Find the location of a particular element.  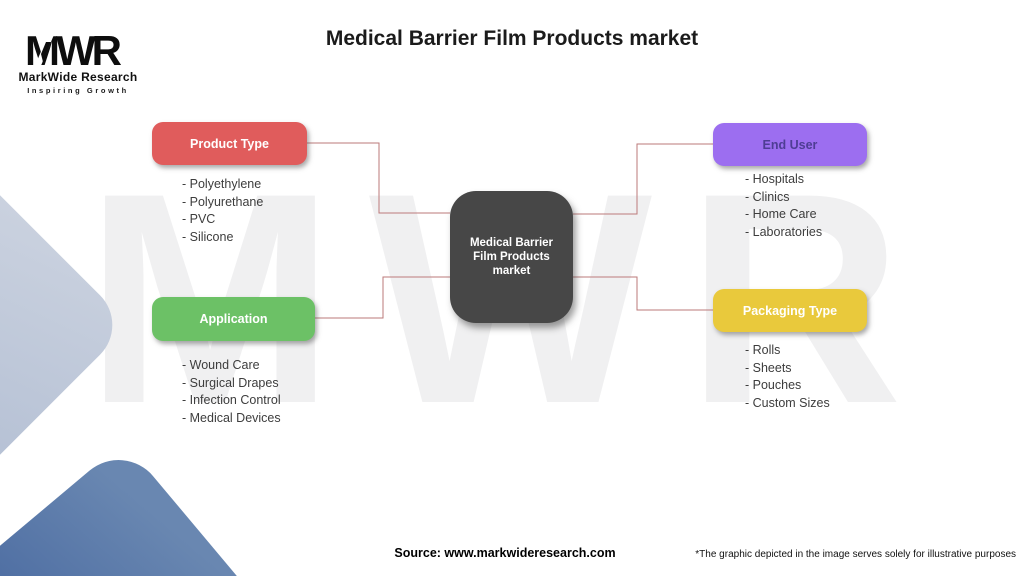

connector-packaging-type is located at coordinates (643, 293).